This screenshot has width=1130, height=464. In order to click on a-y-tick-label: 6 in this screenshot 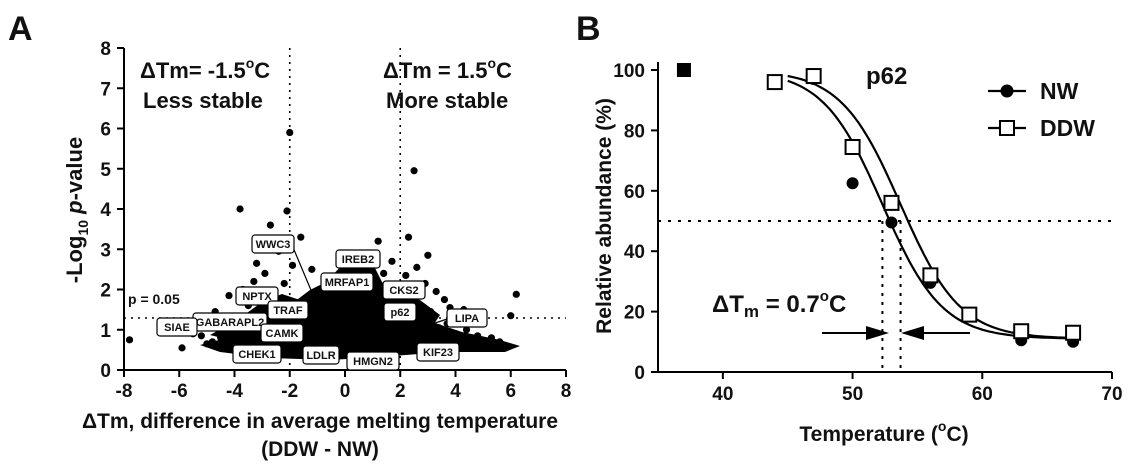, I will do `click(105, 130)`.